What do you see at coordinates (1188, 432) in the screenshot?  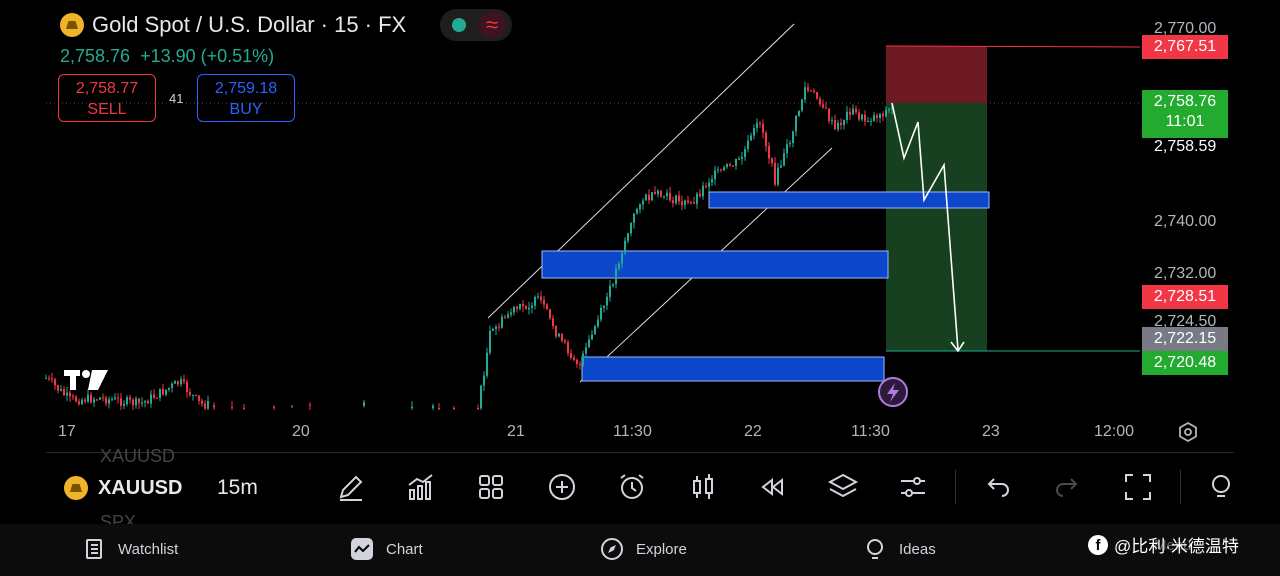 I see `chart-settings-gear-icon` at bounding box center [1188, 432].